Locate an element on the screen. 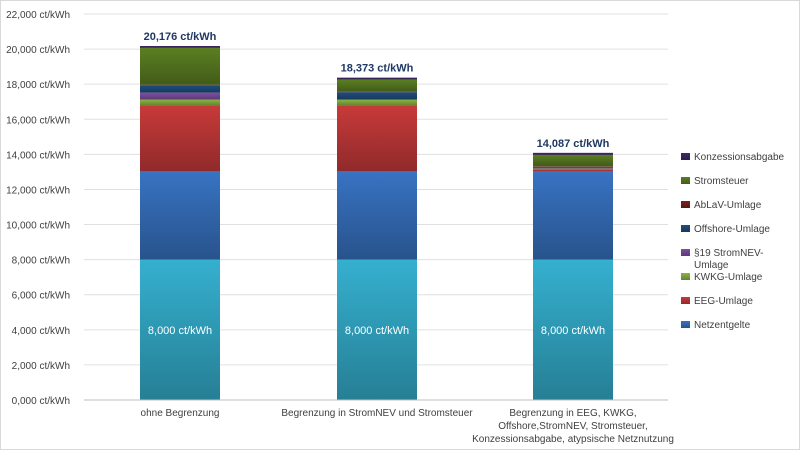 This screenshot has width=800, height=450. x-tick-label: ohne Begrenzung is located at coordinates (180, 413).